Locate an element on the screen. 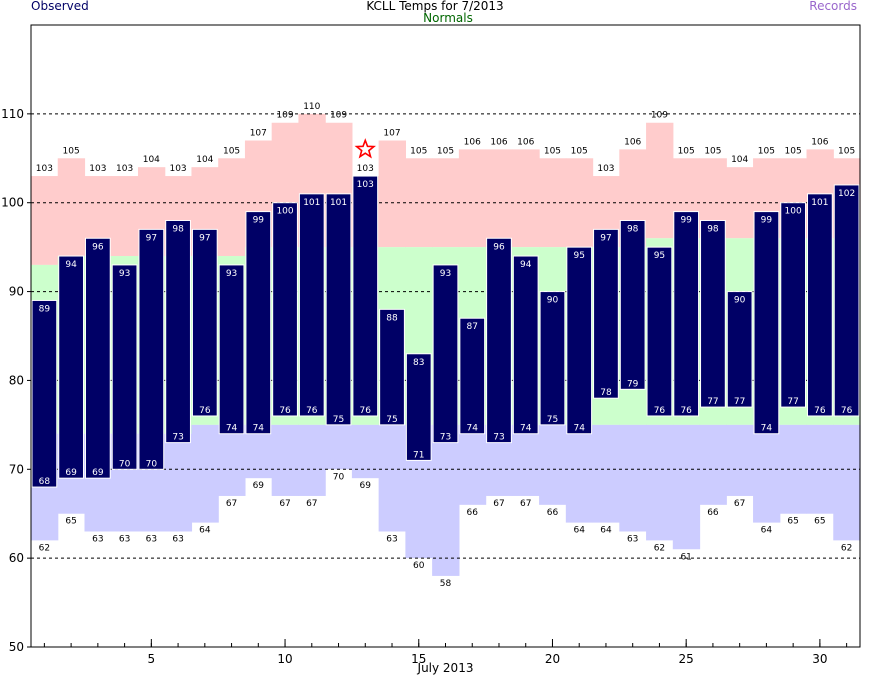 The width and height of the screenshot is (870, 676). observed-low-label: 70 is located at coordinates (152, 464).